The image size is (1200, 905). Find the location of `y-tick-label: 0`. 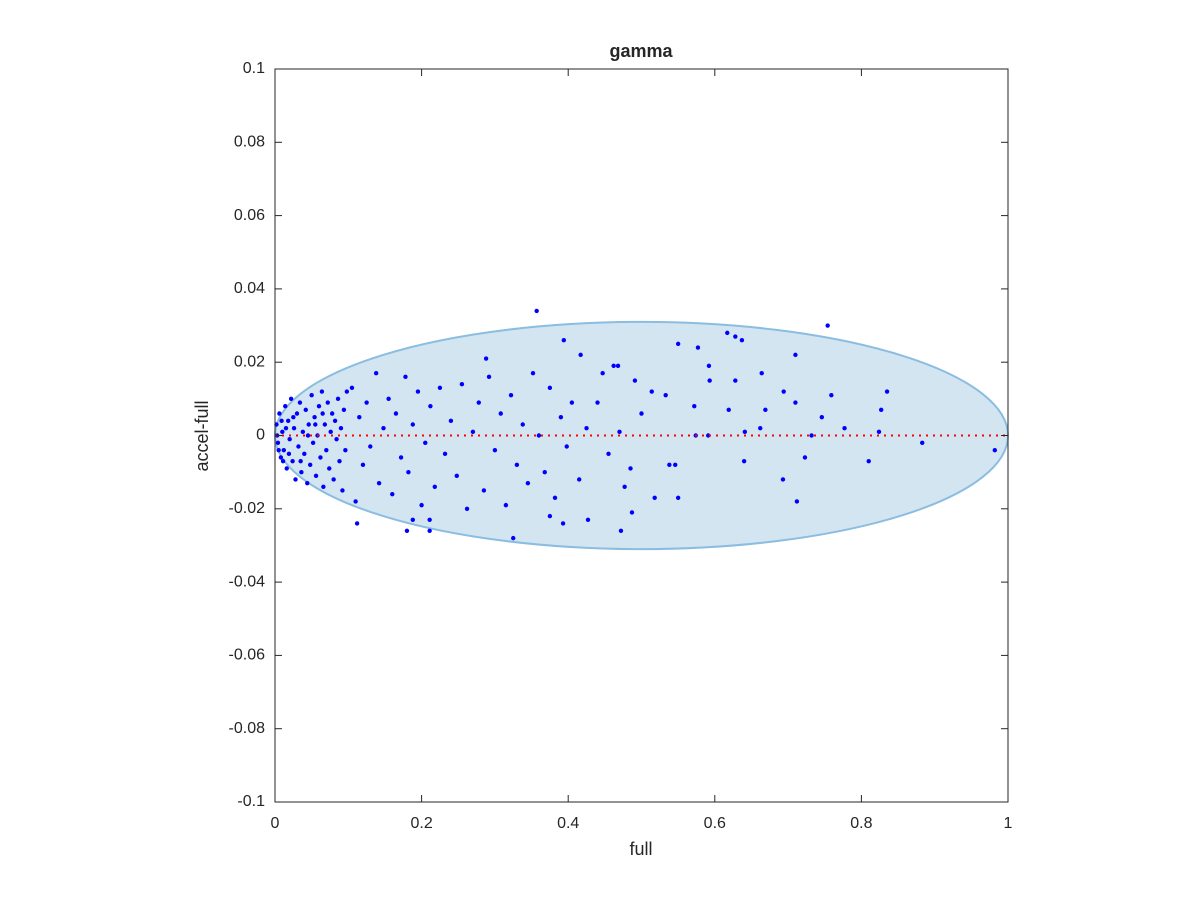

y-tick-label: 0 is located at coordinates (260, 435).